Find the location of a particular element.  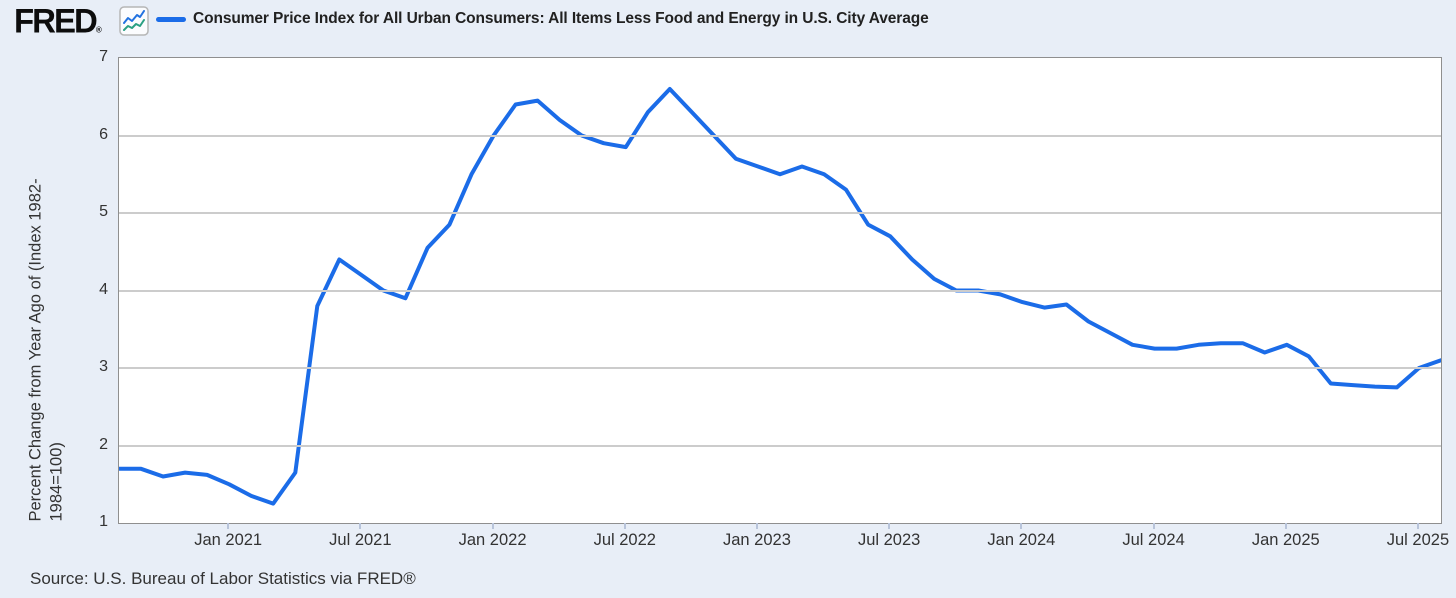

x-tick-label-8: Jan 2025 is located at coordinates (1285, 540).